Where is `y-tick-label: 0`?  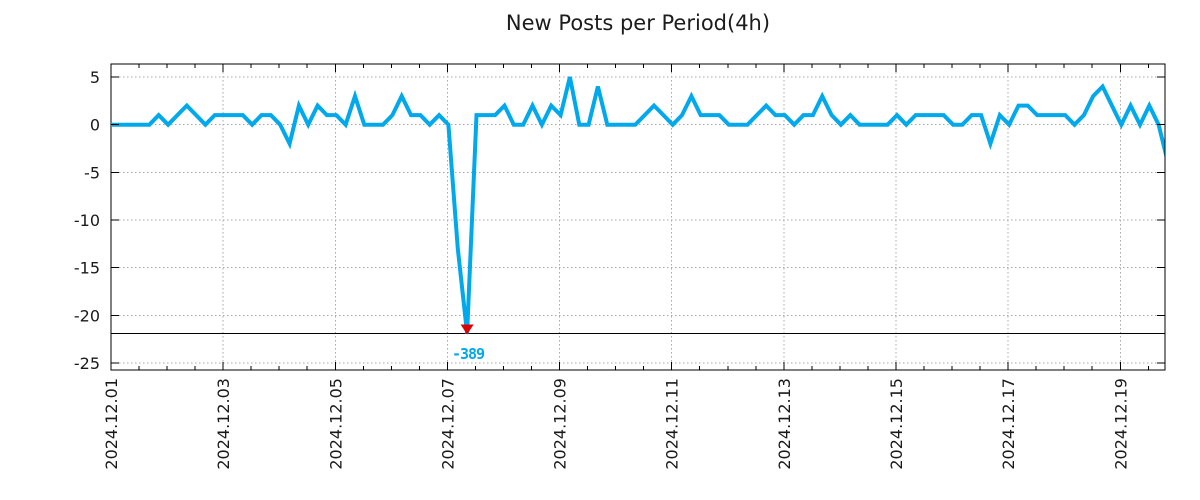
y-tick-label: 0 is located at coordinates (95, 125).